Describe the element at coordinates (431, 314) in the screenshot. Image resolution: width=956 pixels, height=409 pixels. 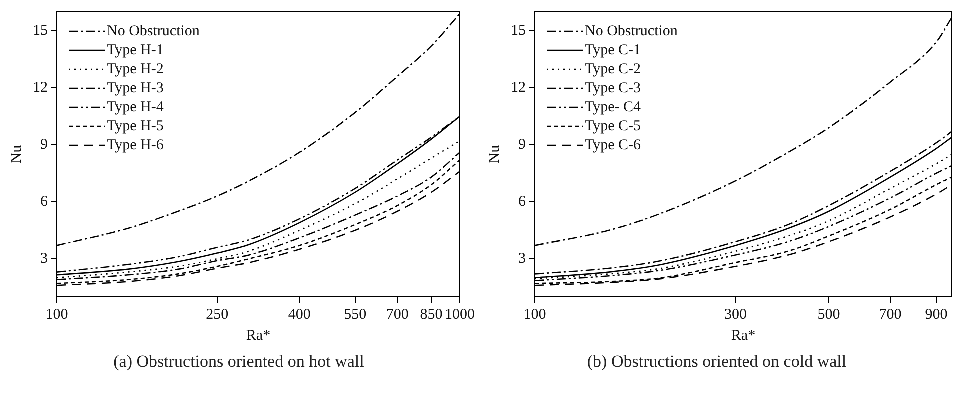
I see `x-tick-label: 850` at that location.